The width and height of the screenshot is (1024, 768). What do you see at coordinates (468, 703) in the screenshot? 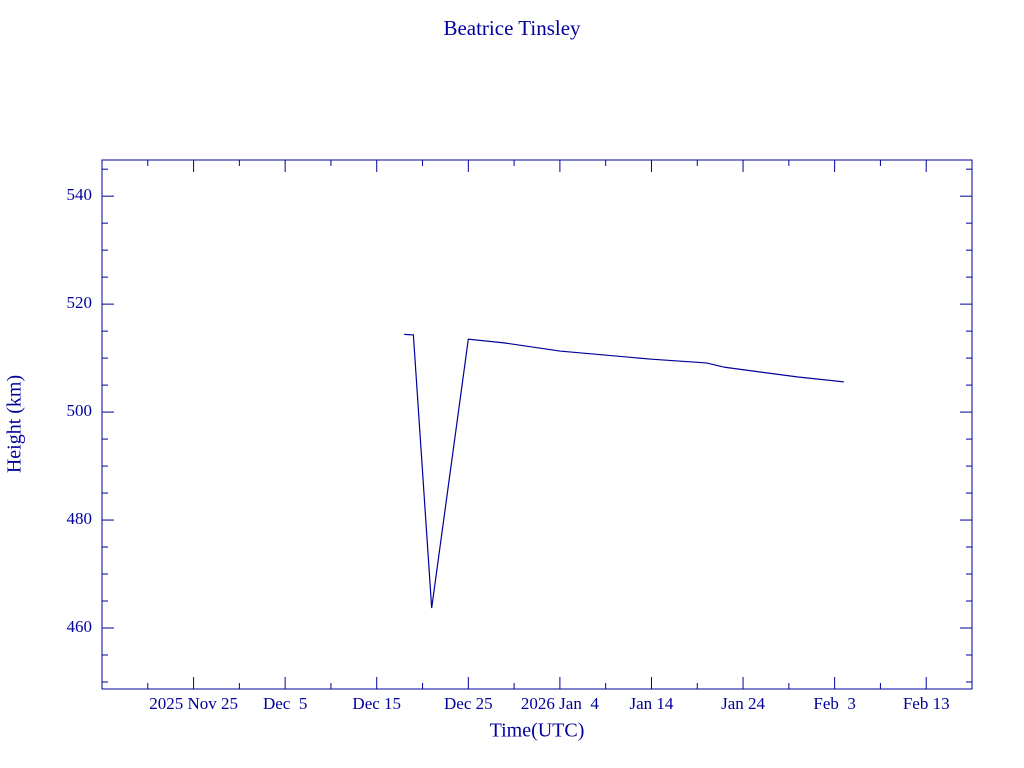
I see `x-tick-label: Dec 25` at bounding box center [468, 703].